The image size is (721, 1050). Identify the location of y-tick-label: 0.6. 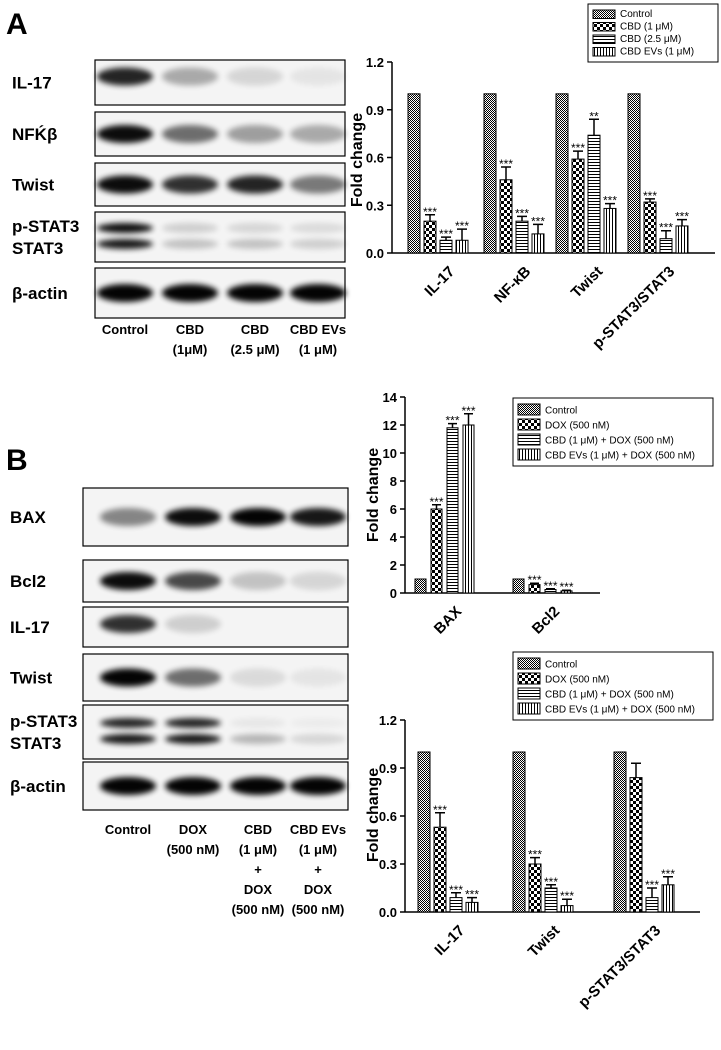
(375, 158).